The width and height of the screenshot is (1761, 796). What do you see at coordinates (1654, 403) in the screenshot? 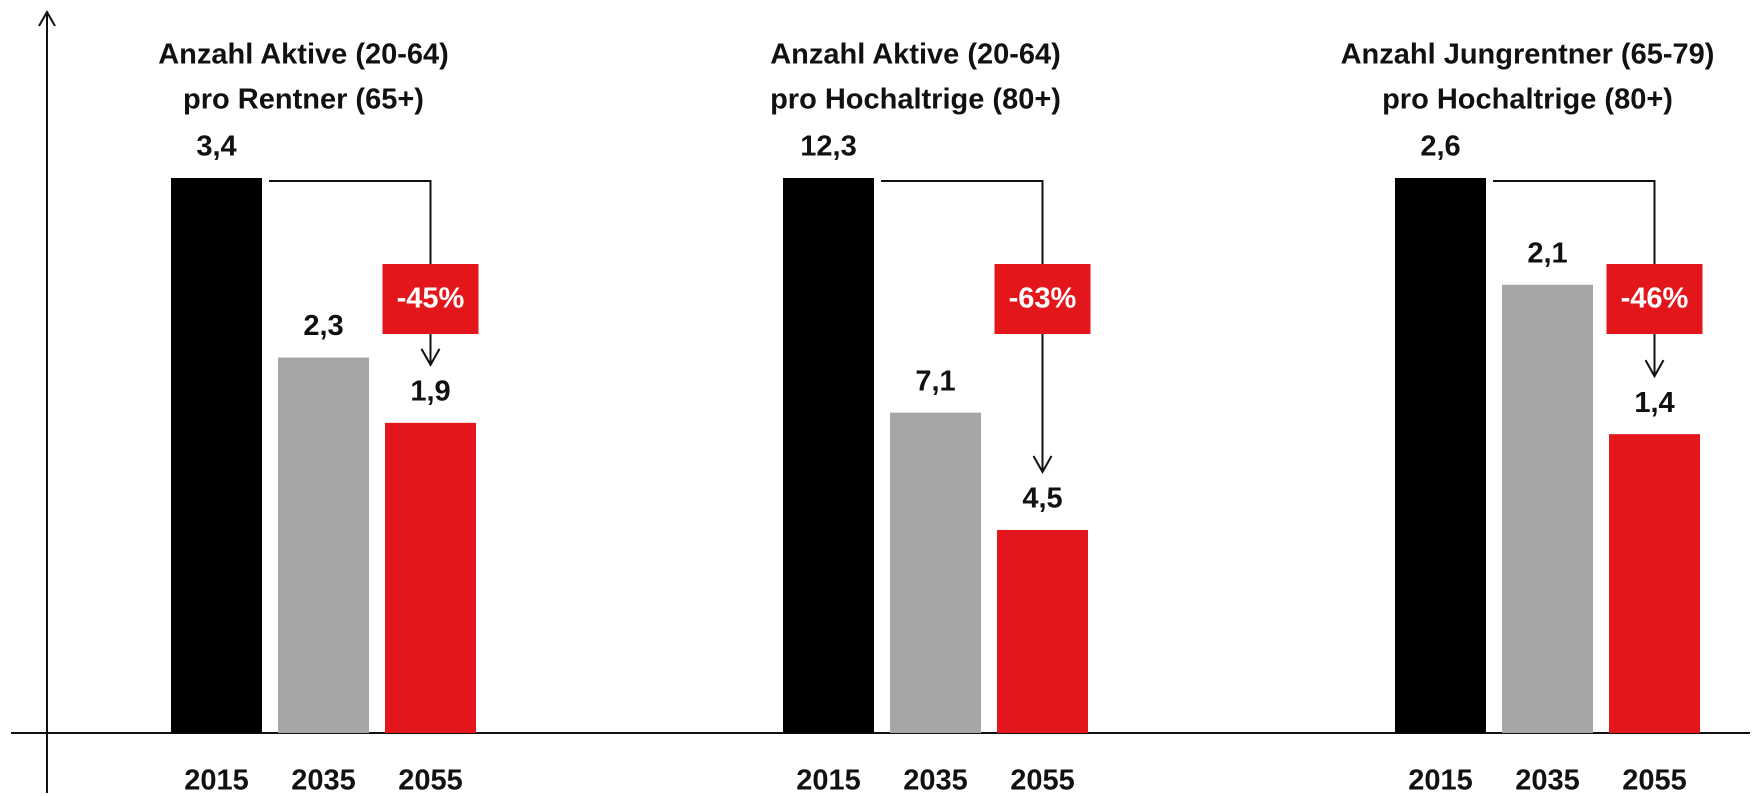
I see `value-label: 1,4` at bounding box center [1654, 403].